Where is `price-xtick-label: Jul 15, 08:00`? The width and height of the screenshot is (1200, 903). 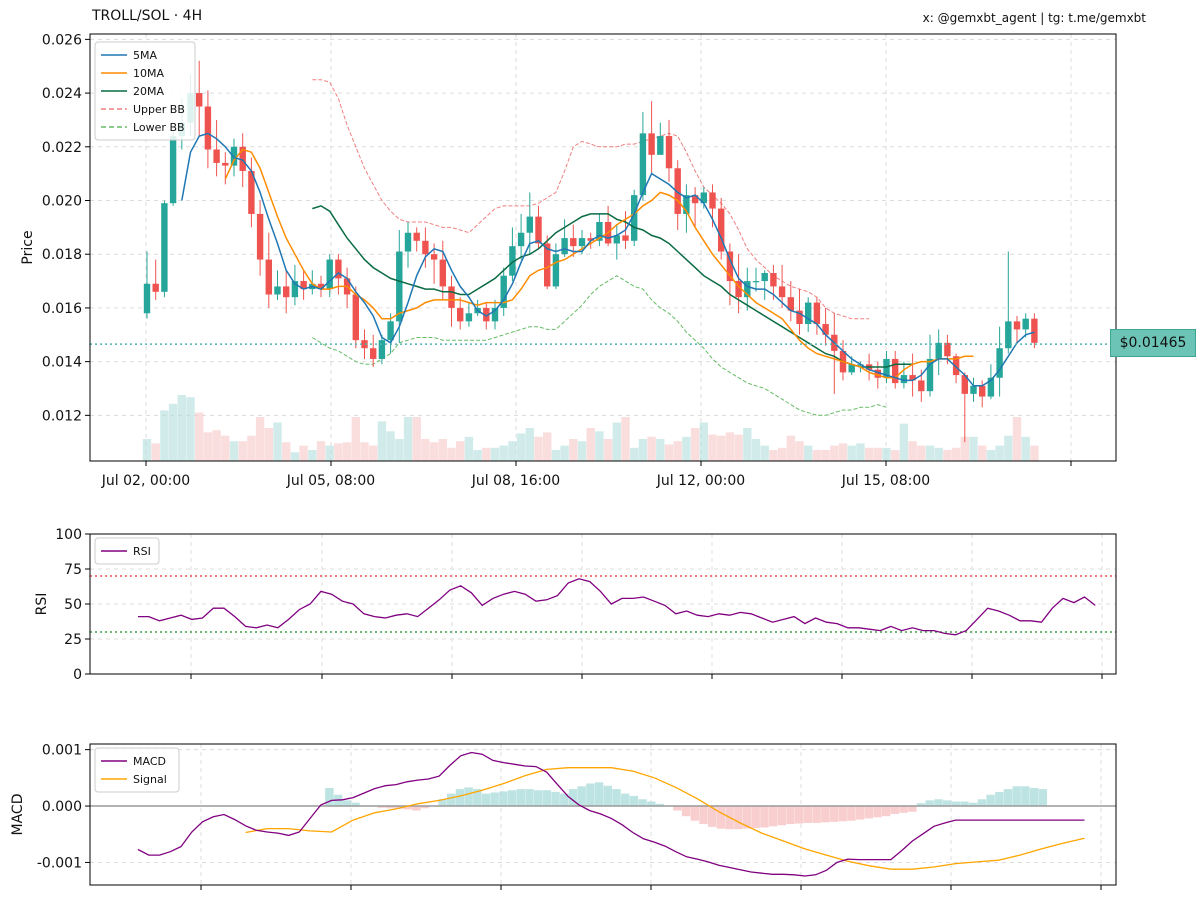
price-xtick-label: Jul 15, 08:00 is located at coordinates (885, 481).